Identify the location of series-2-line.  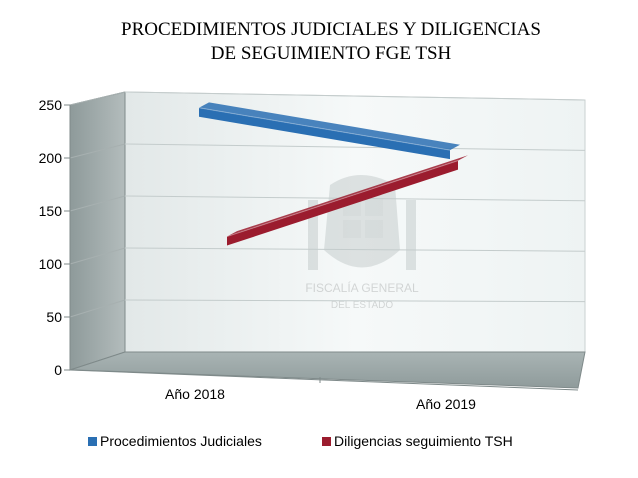
(342, 203).